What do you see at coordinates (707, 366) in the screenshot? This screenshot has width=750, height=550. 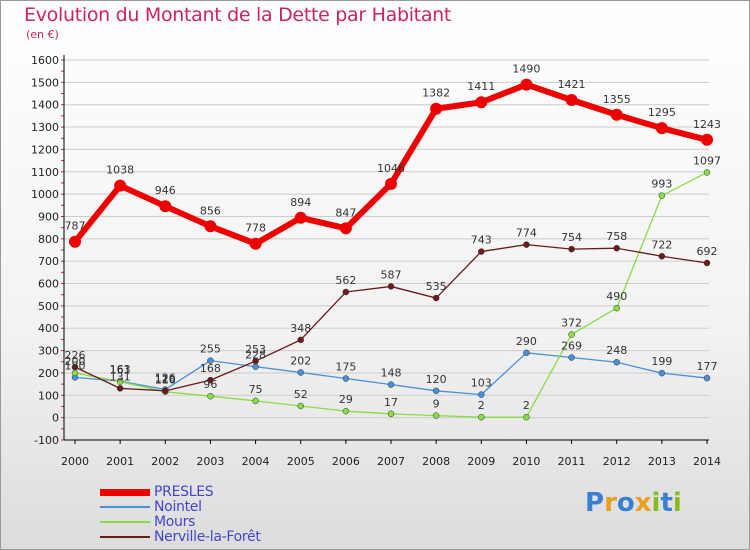 I see `data-label: 177` at bounding box center [707, 366].